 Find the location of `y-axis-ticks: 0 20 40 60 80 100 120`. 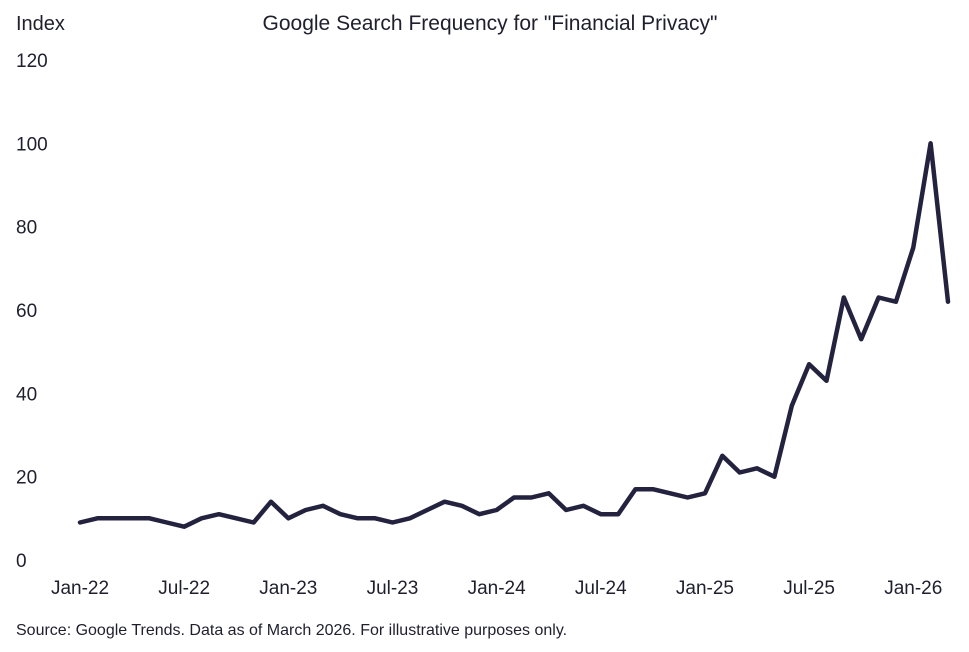

y-axis-ticks: 0 20 40 60 80 100 120 is located at coordinates (32, 311).